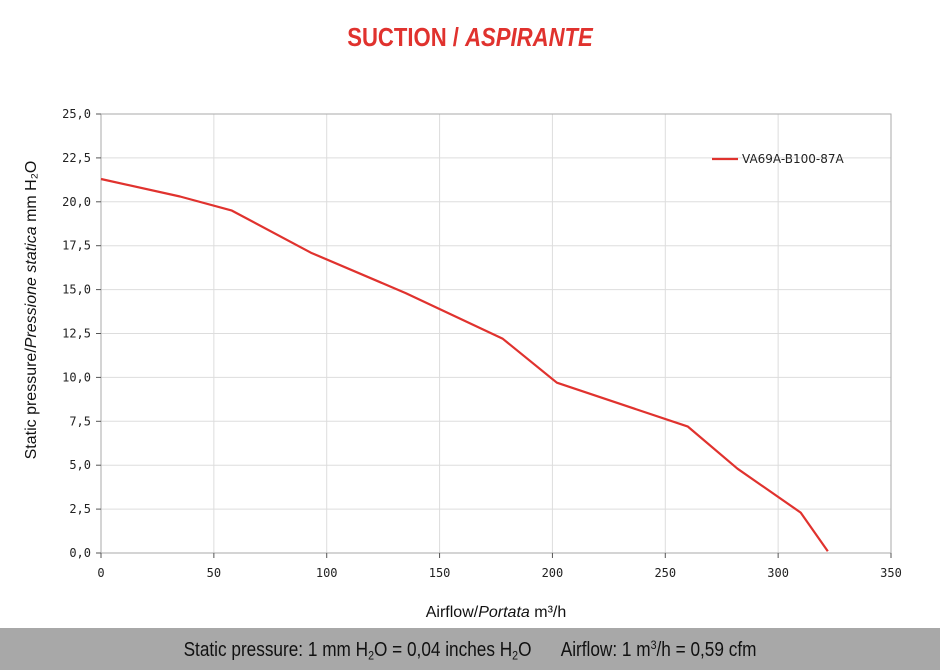 Image resolution: width=940 pixels, height=670 pixels. What do you see at coordinates (665, 573) in the screenshot?
I see `x-tick-label-5: 250` at bounding box center [665, 573].